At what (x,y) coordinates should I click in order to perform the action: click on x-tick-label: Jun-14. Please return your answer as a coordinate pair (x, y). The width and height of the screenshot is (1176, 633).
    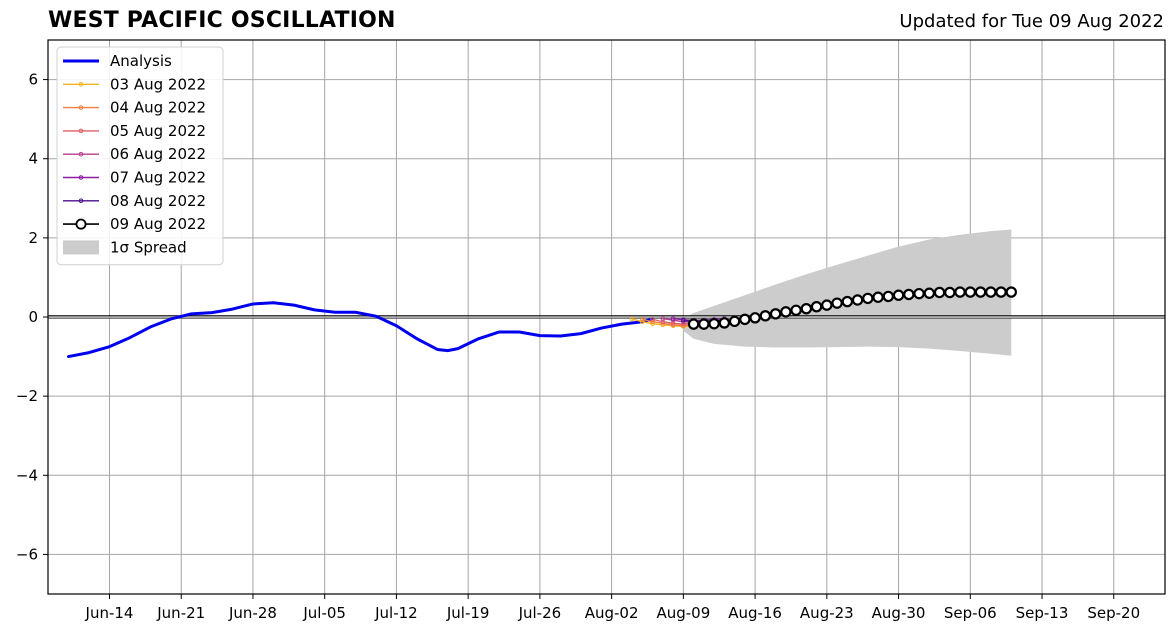
    Looking at the image, I should click on (109, 613).